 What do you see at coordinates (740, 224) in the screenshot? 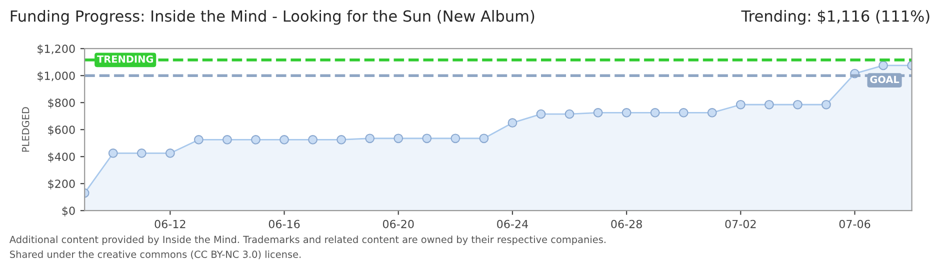
I see `x-tick-label: 07-02` at bounding box center [740, 224].